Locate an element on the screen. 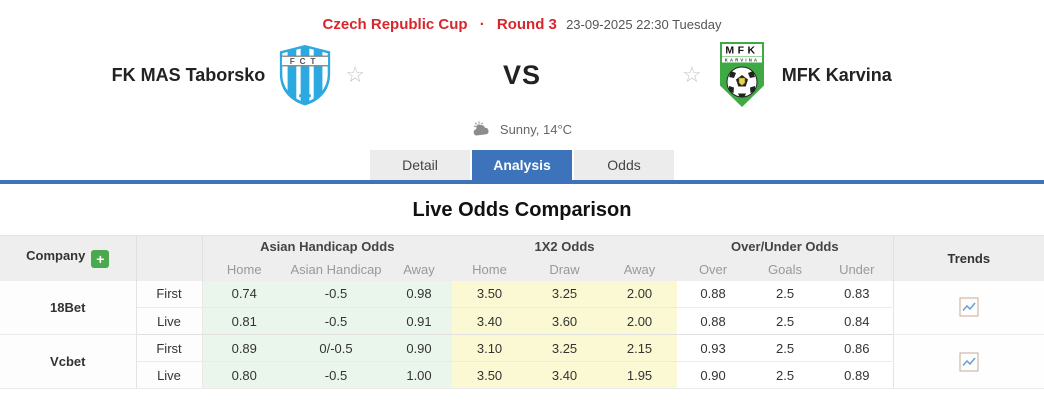 The image size is (1044, 404). odds-cell: 3.10 is located at coordinates (490, 348).